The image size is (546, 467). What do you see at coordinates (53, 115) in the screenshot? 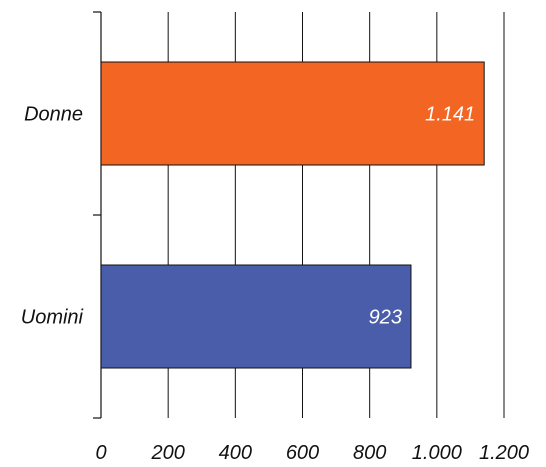
I see `category-label-donne: Donne` at bounding box center [53, 115].